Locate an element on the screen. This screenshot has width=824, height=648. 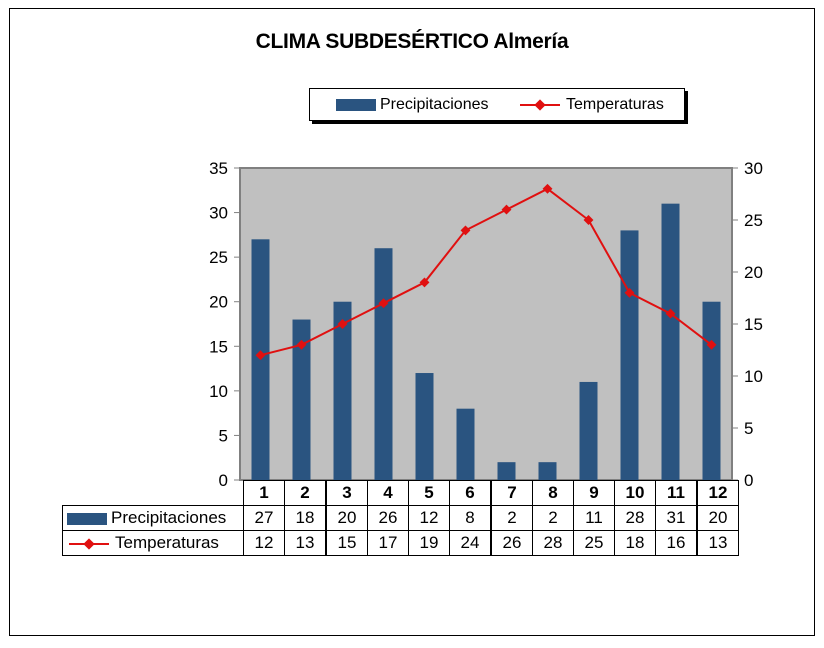
legend-label-temperaturas: Temperaturas is located at coordinates (615, 104).